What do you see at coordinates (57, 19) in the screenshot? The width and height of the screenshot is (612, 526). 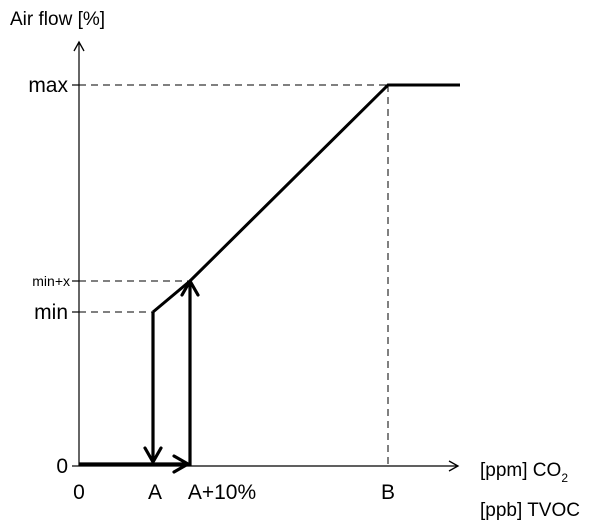 I see `y-axis-label: Air flow [%]` at bounding box center [57, 19].